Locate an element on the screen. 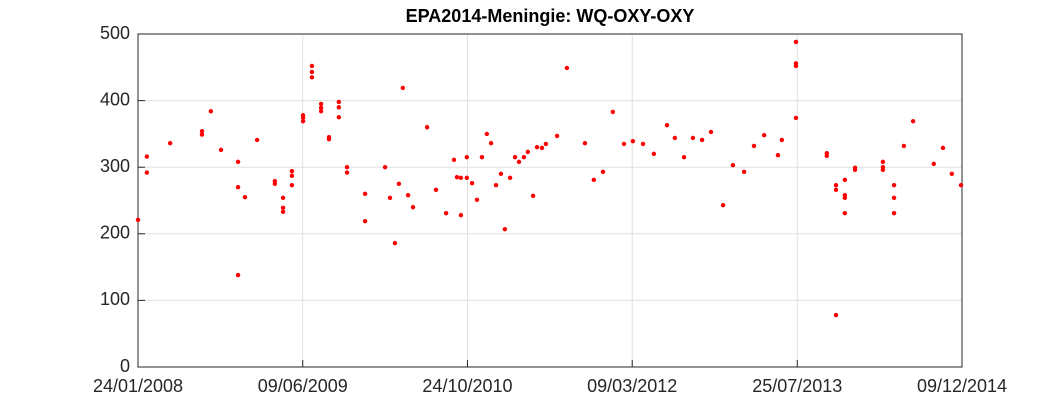  y-tick-label: 500 is located at coordinates (115, 33).